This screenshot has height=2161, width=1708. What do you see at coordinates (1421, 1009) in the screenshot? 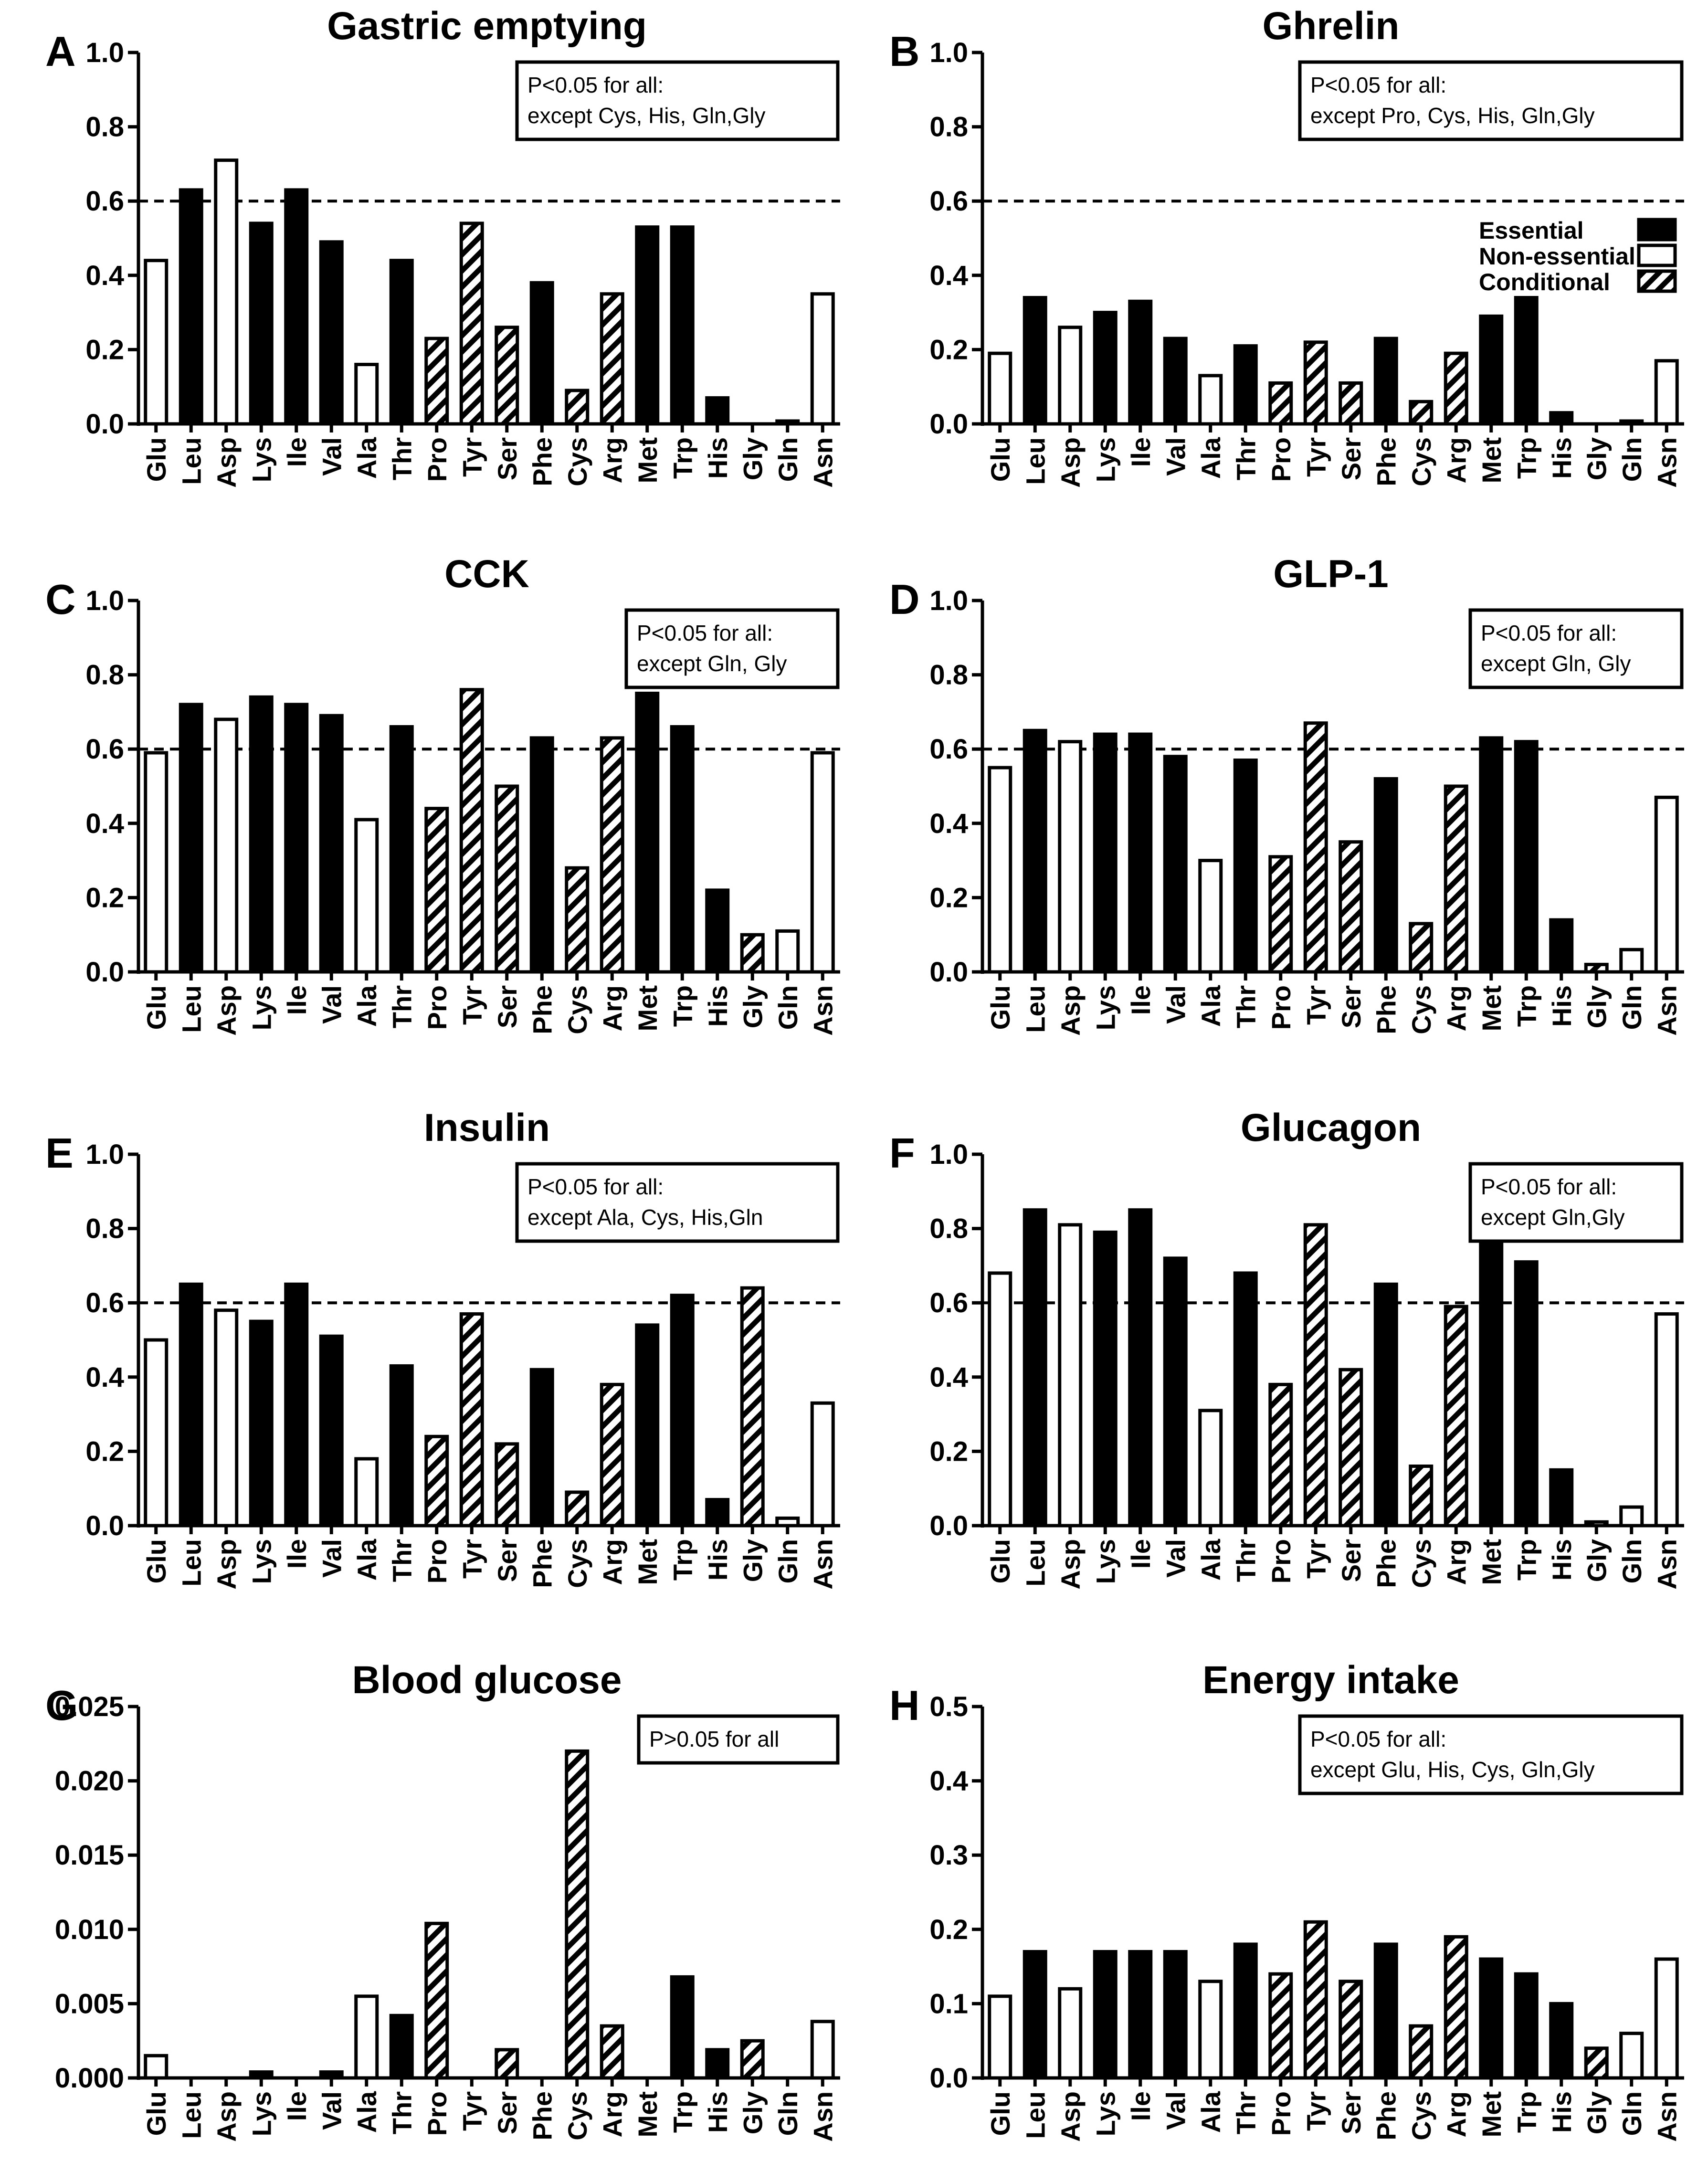
I see `x-tick-label: Cys` at bounding box center [1421, 1009].